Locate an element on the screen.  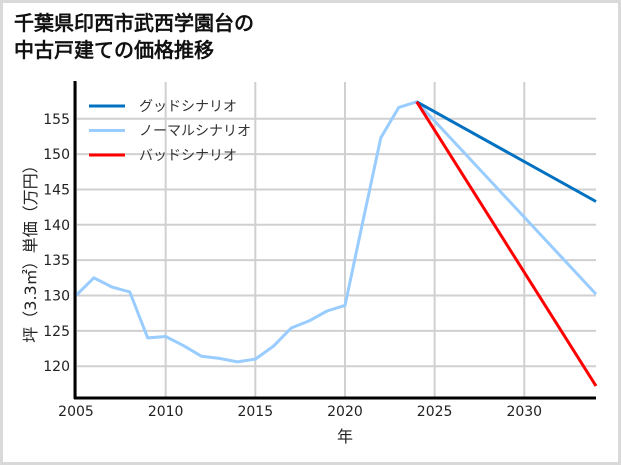
y-tick-label: 120 is located at coordinates (56, 367).